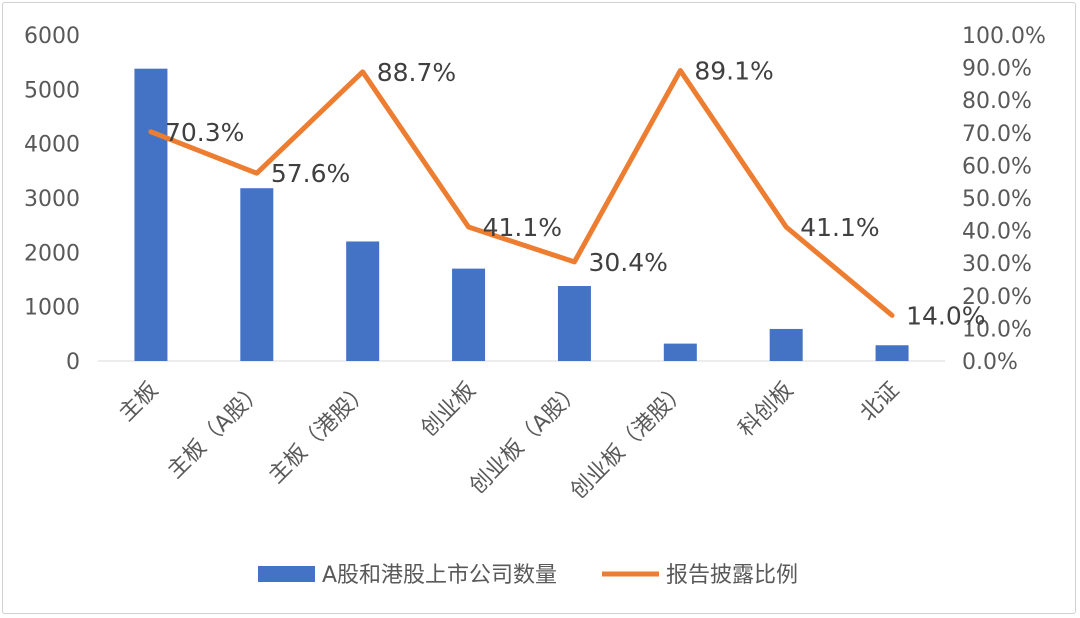 Image resolution: width=1080 pixels, height=618 pixels. Describe the element at coordinates (997, 134) in the screenshot. I see `right-axis-tick-label: 70.0%` at that location.